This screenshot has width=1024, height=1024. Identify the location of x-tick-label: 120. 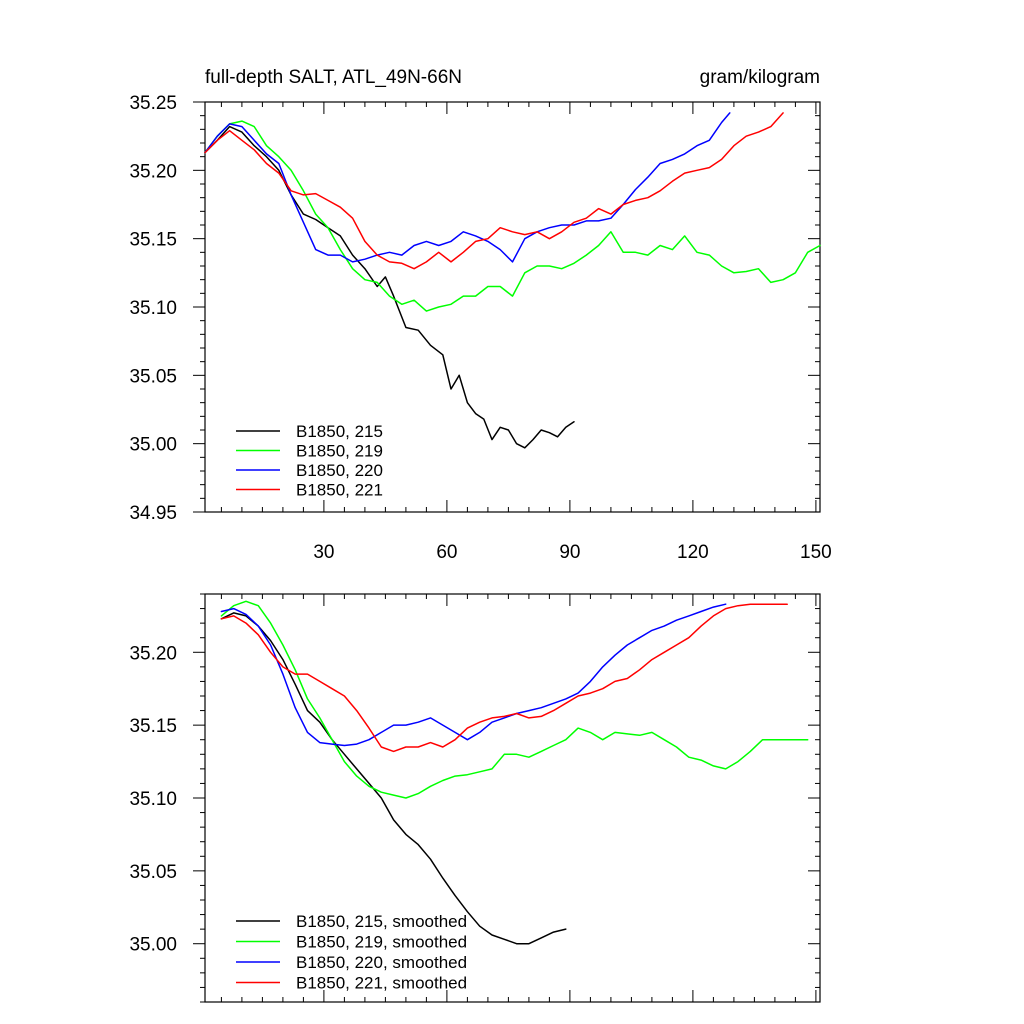
(693, 552).